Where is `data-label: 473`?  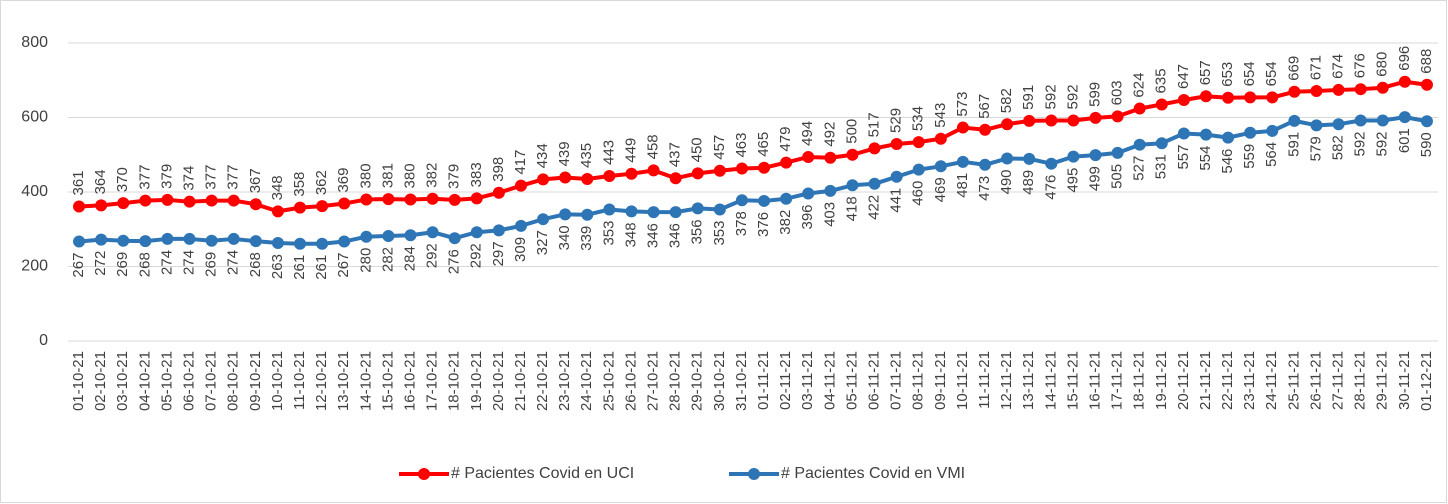
data-label: 473 is located at coordinates (984, 188).